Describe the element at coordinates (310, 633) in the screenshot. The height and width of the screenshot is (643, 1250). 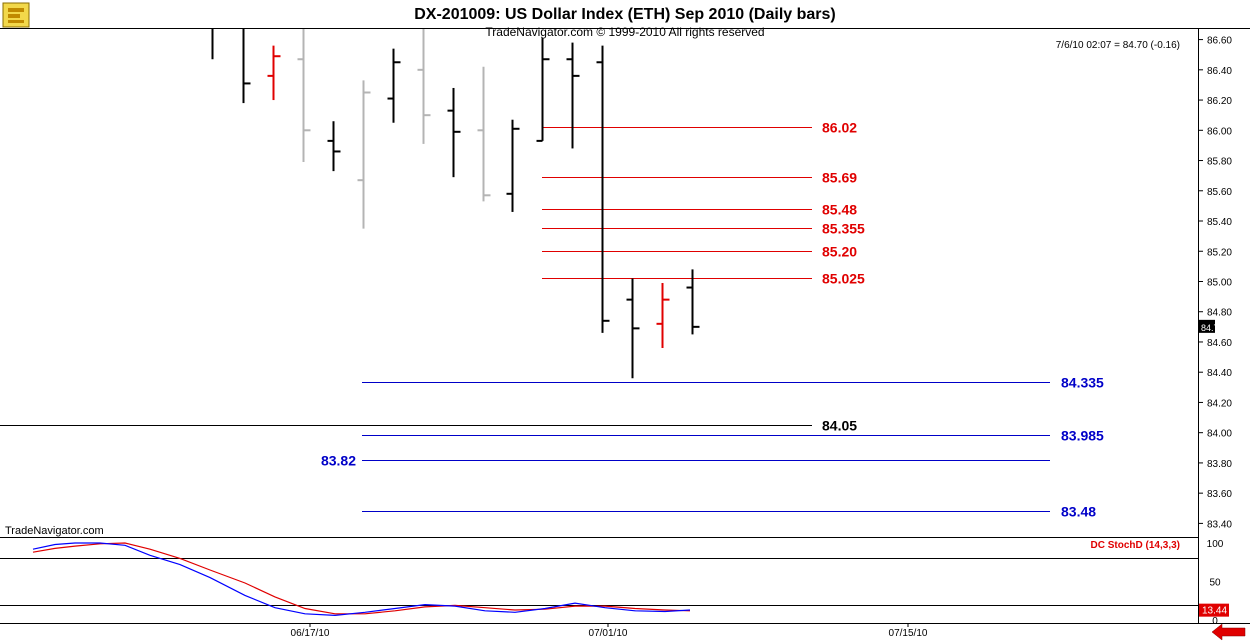
I see `x-tick-label: 06/17/10` at that location.